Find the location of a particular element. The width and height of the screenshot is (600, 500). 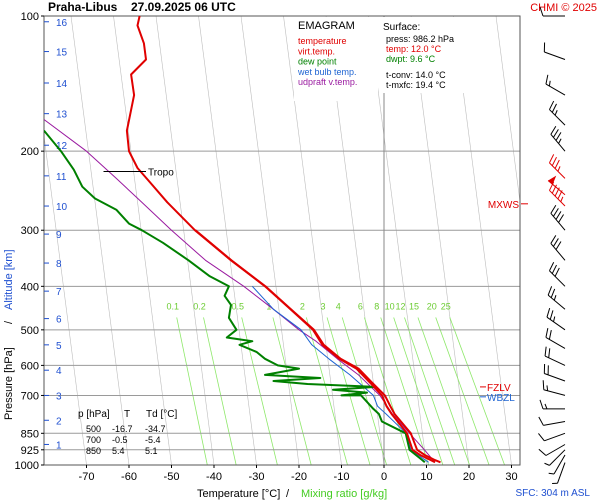

altitude-tick-label: 14 is located at coordinates (62, 84).